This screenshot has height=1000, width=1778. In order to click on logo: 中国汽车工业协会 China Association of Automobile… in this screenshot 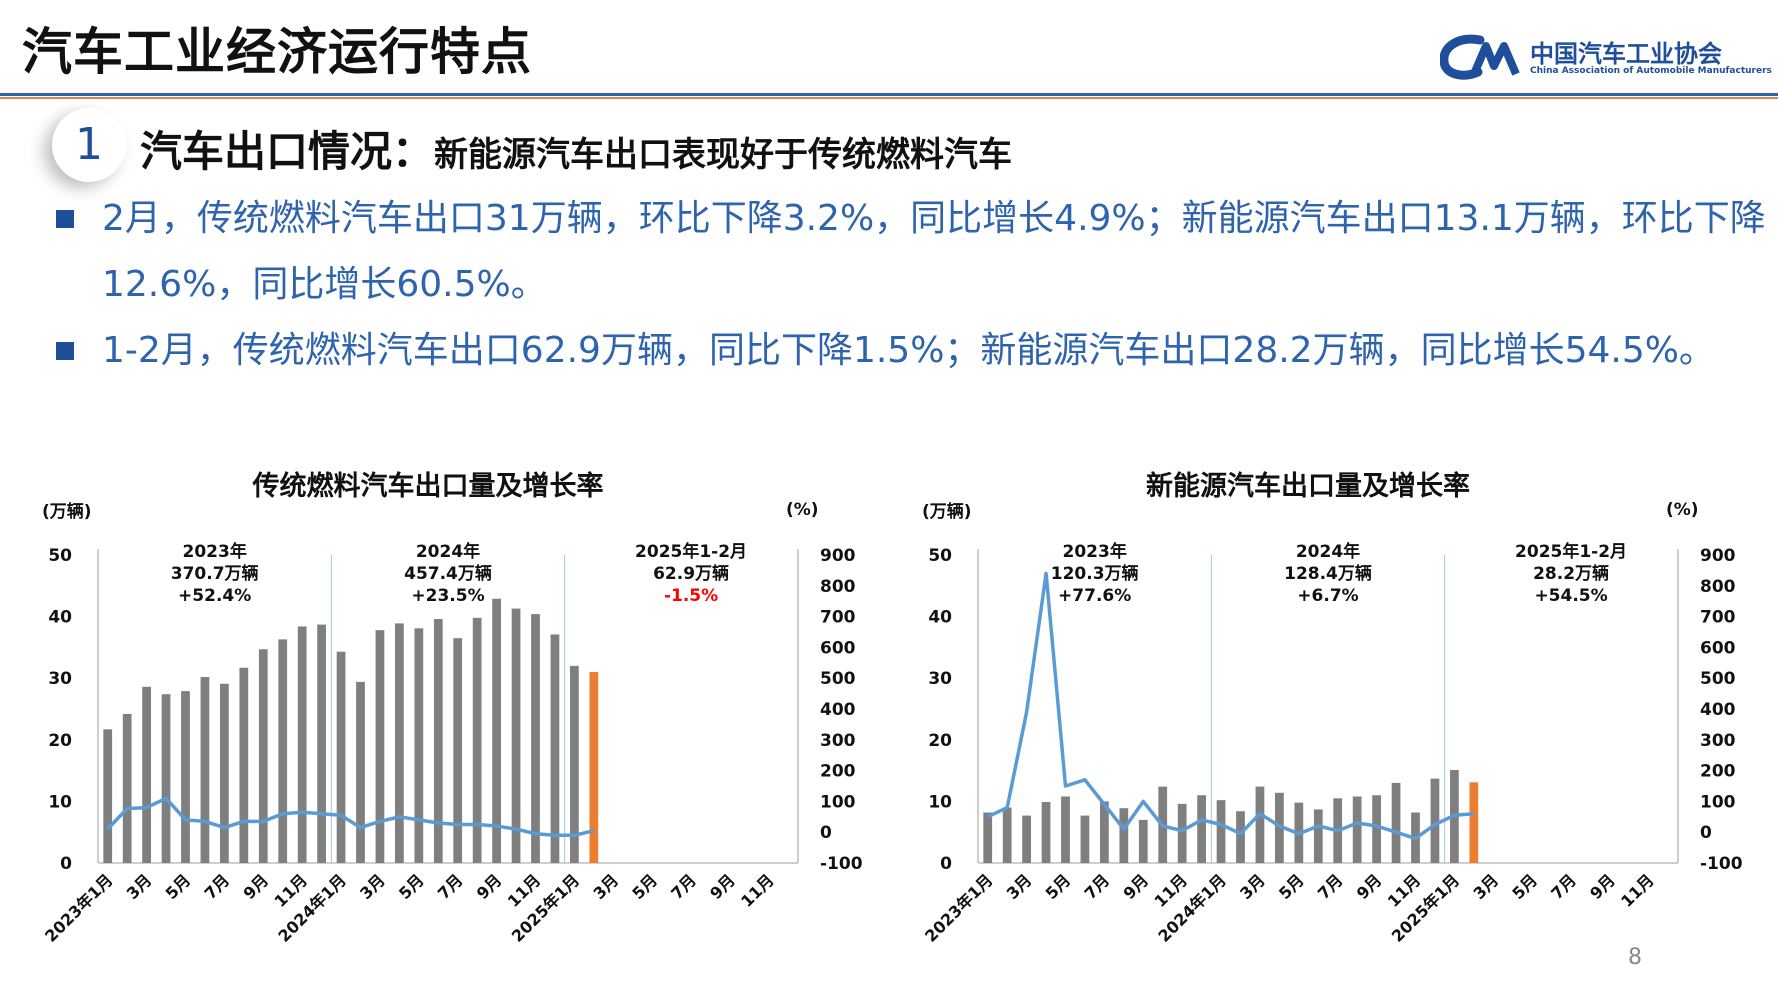, I will do `click(1606, 60)`.